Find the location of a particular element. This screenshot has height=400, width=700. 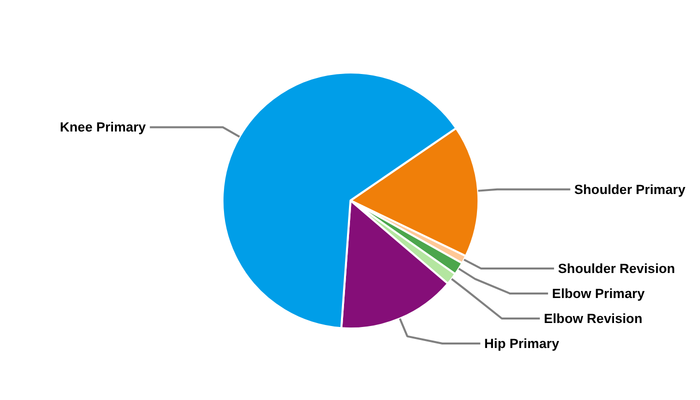

slice-label: Shoulder Primary is located at coordinates (630, 189).